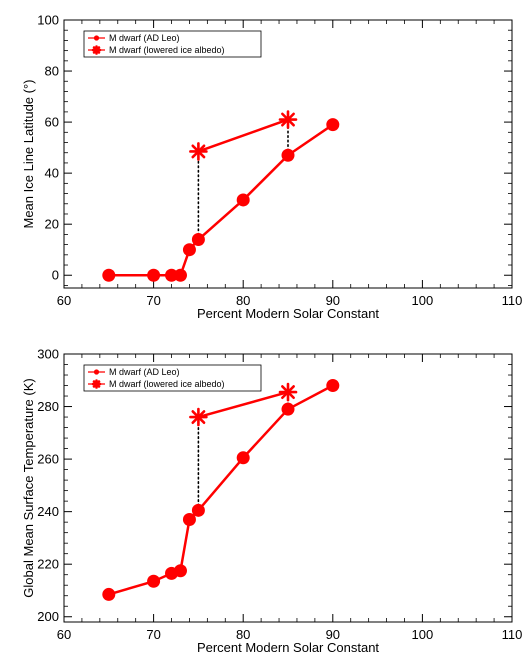  I want to click on y-axis-label: Mean Ice Line Latitude (°), so click(28, 153).